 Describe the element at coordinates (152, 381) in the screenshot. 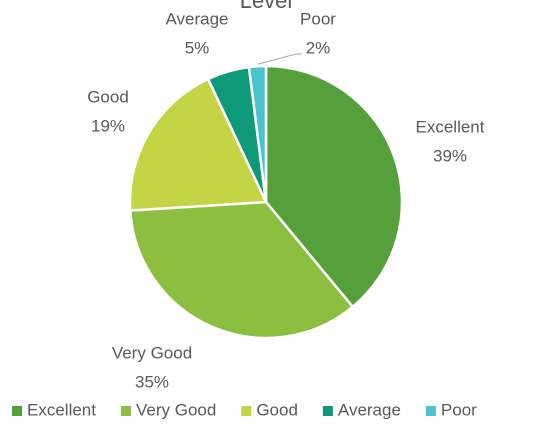

I see `slice-value-label: 35%` at that location.